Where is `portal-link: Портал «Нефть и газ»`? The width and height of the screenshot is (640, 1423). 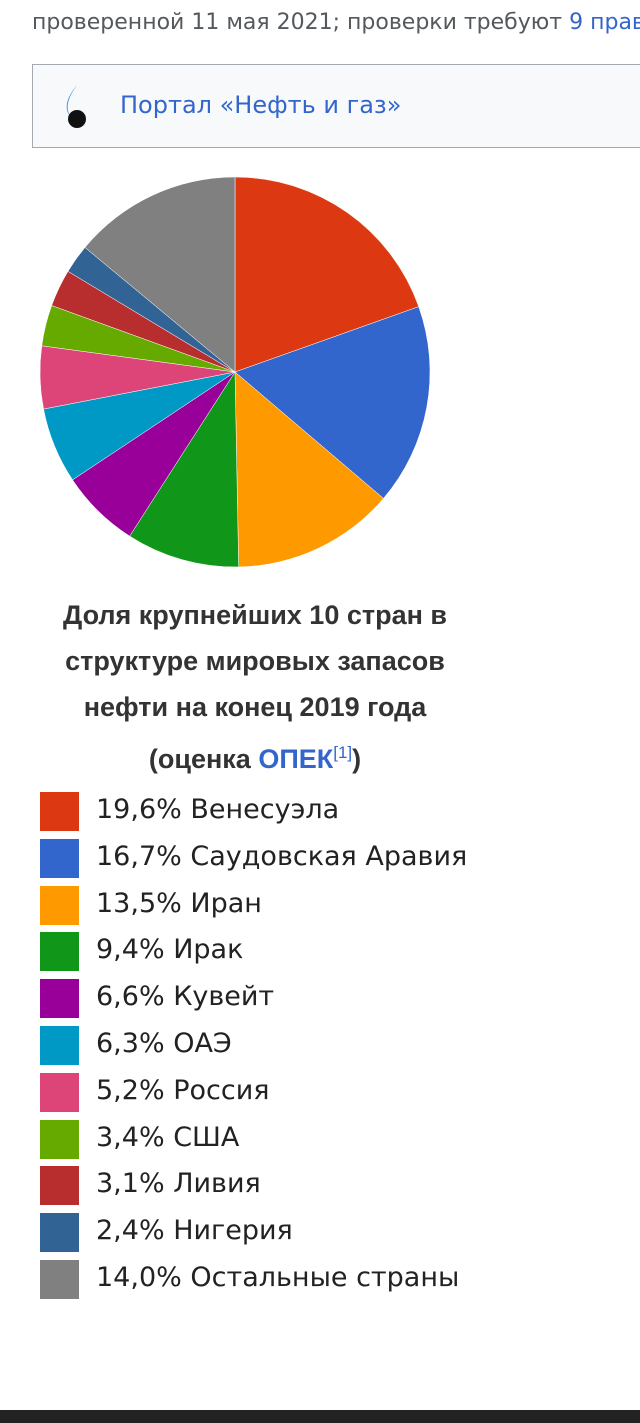
portal-link: Портал «Нефть и газ» is located at coordinates (261, 105).